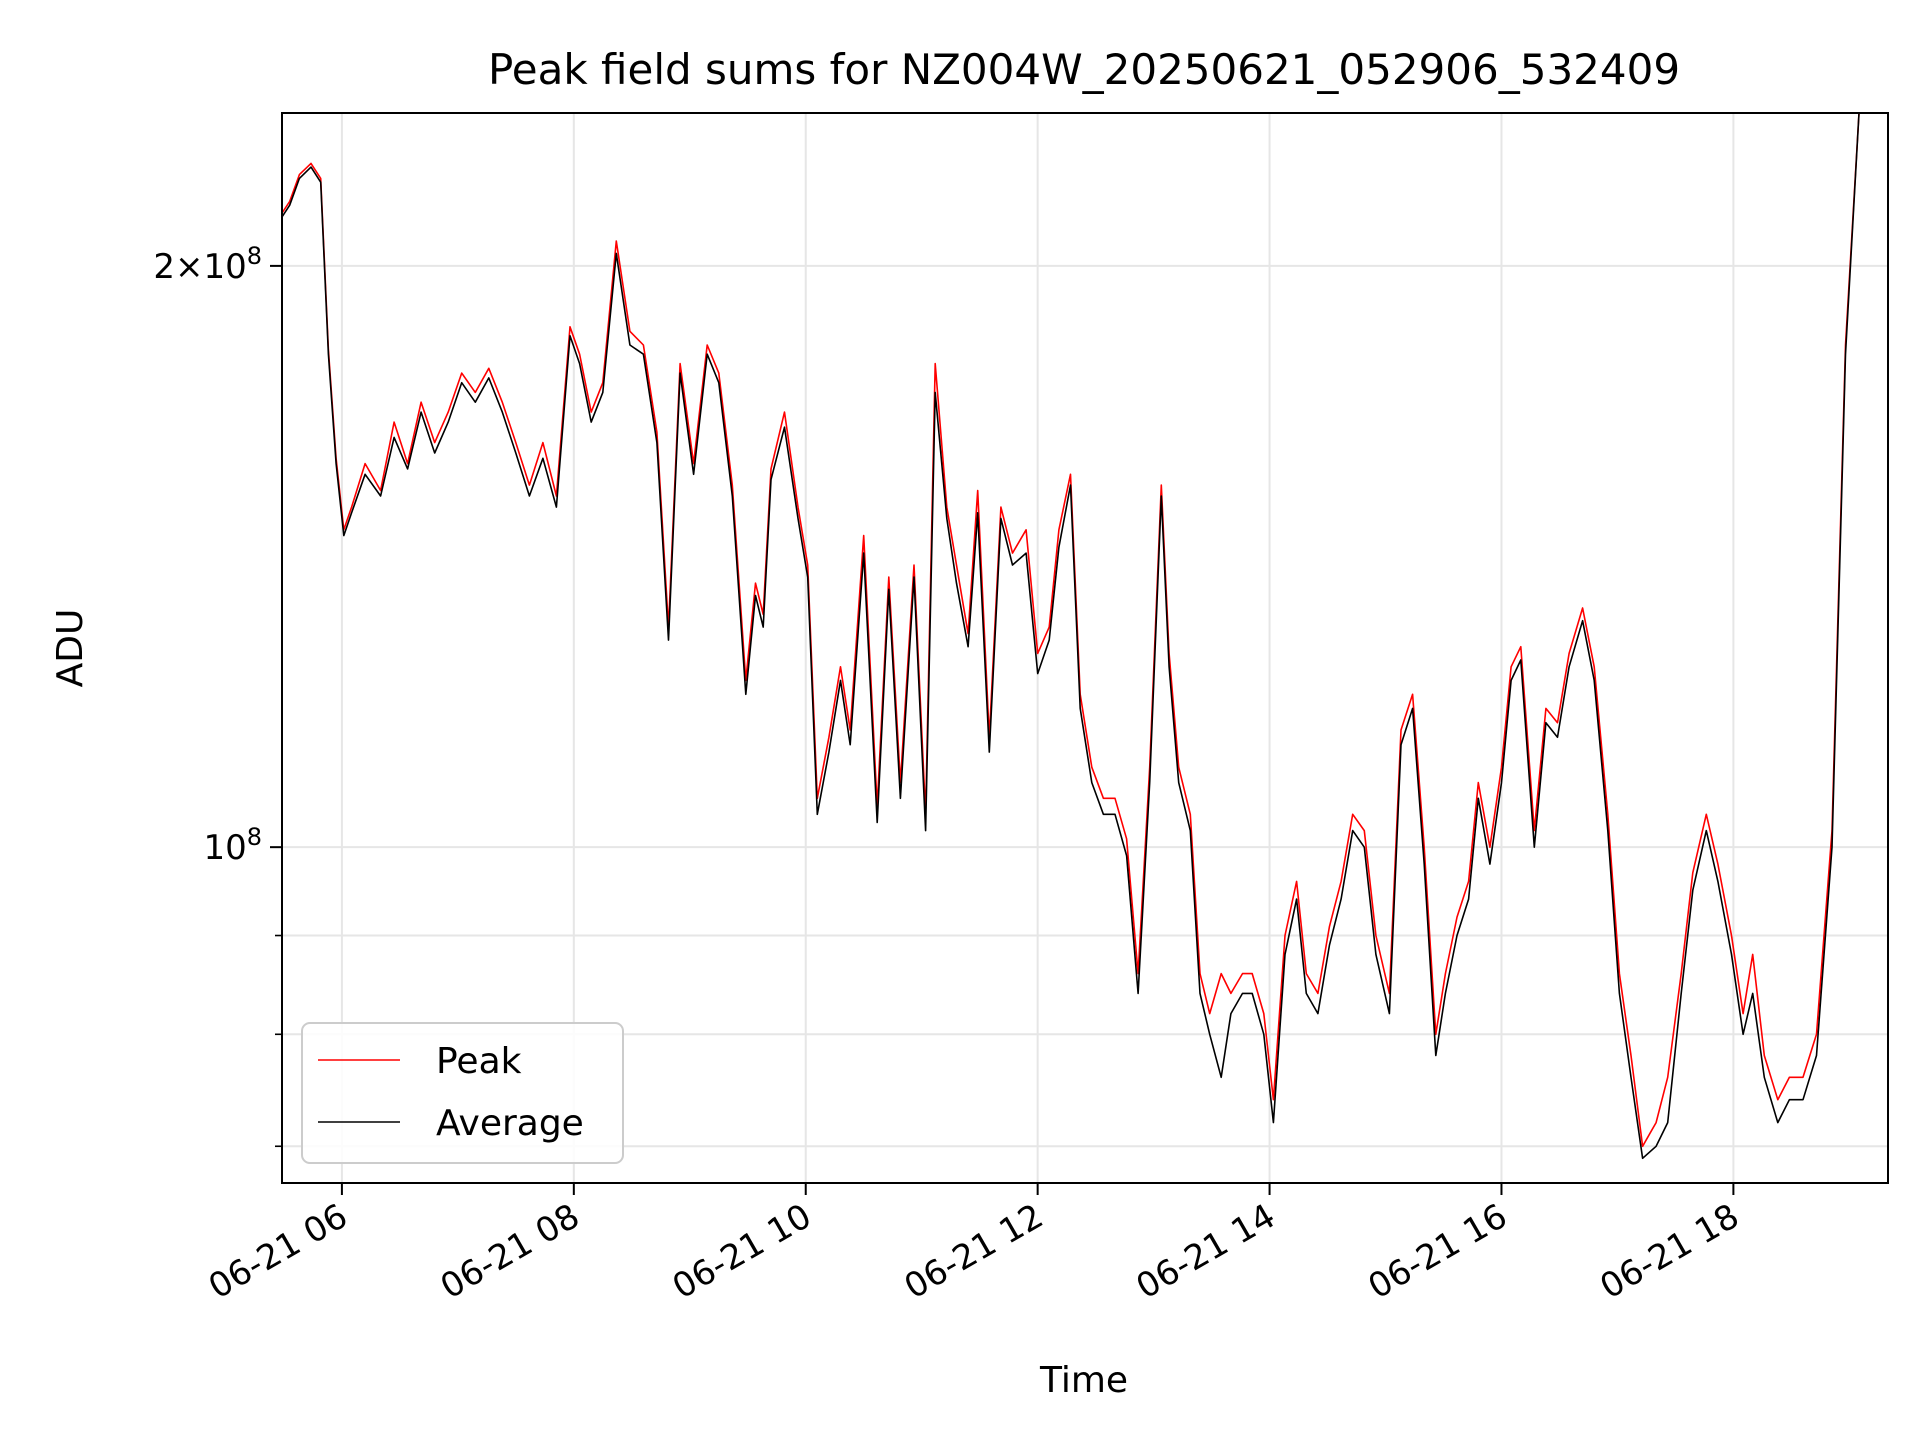 The width and height of the screenshot is (1920, 1440). I want to click on legend: Peak Average, so click(462, 1093).